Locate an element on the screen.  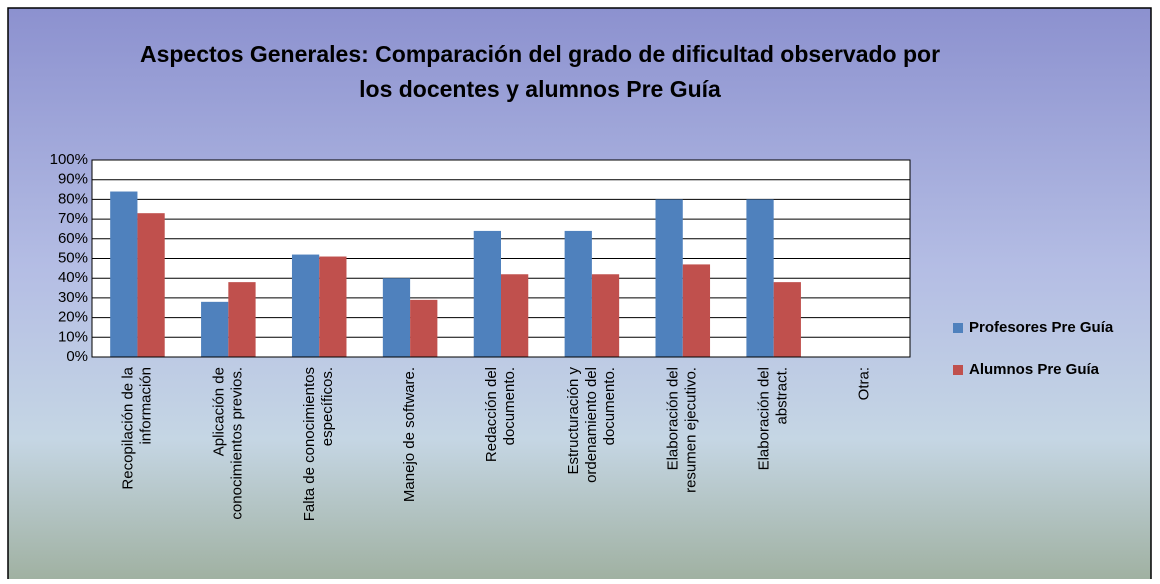
y-tick-label: 40% is located at coordinates (73, 277).